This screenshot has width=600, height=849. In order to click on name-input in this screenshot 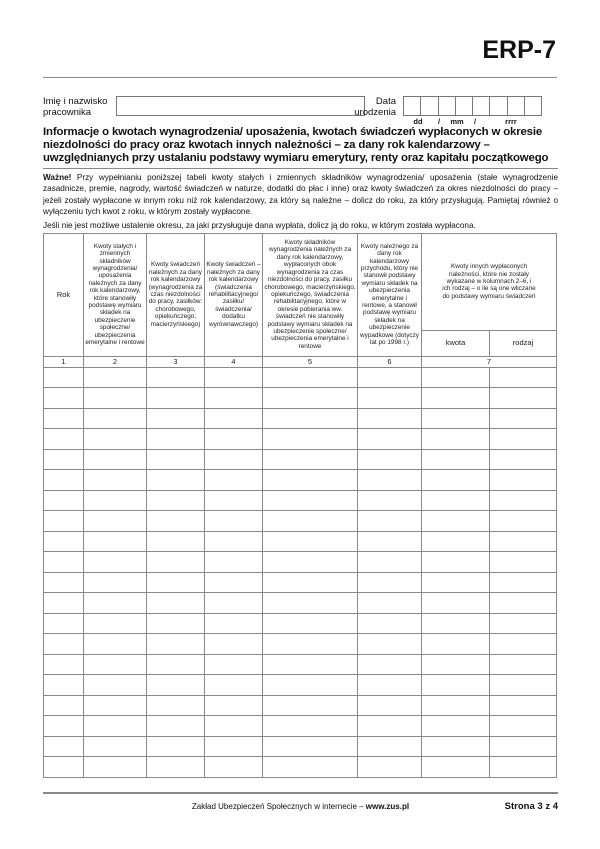, I will do `click(240, 106)`.